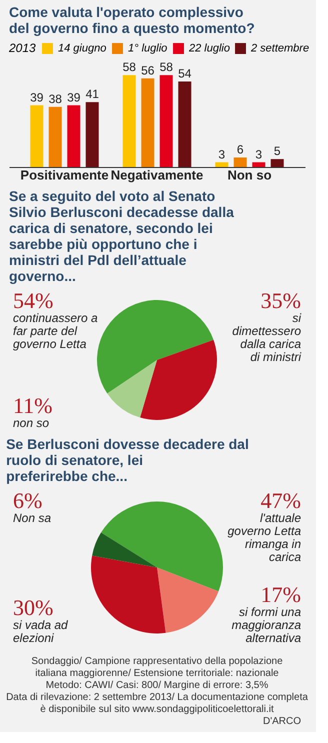 The height and width of the screenshot is (743, 328). What do you see at coordinates (267, 625) in the screenshot?
I see `slice-label: si formi una maggioranza alternativa` at bounding box center [267, 625].